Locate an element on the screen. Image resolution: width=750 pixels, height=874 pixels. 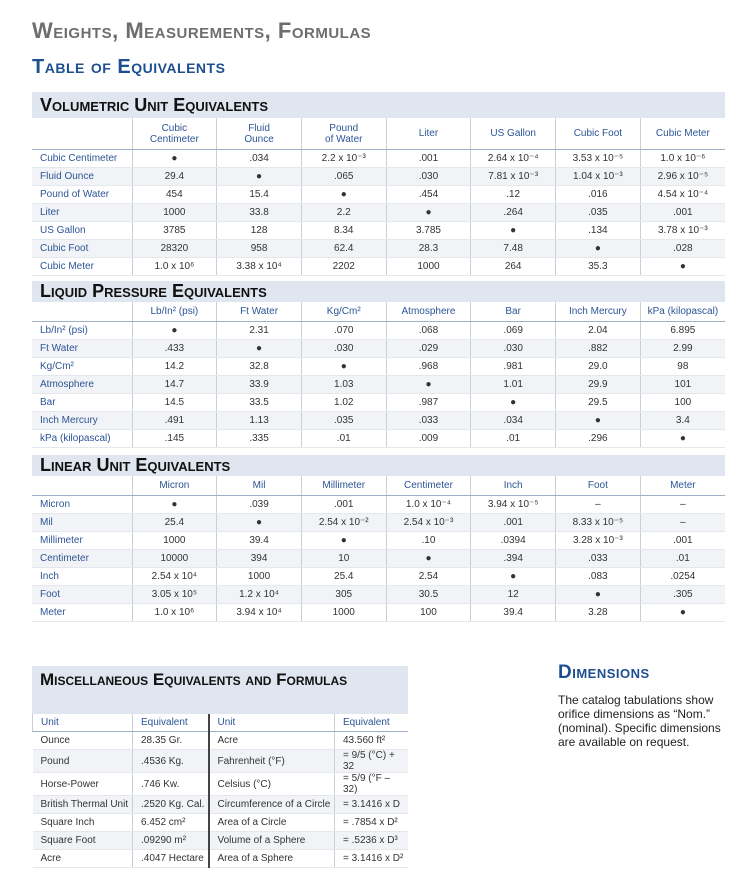
table-cell: .034 is located at coordinates (259, 158).